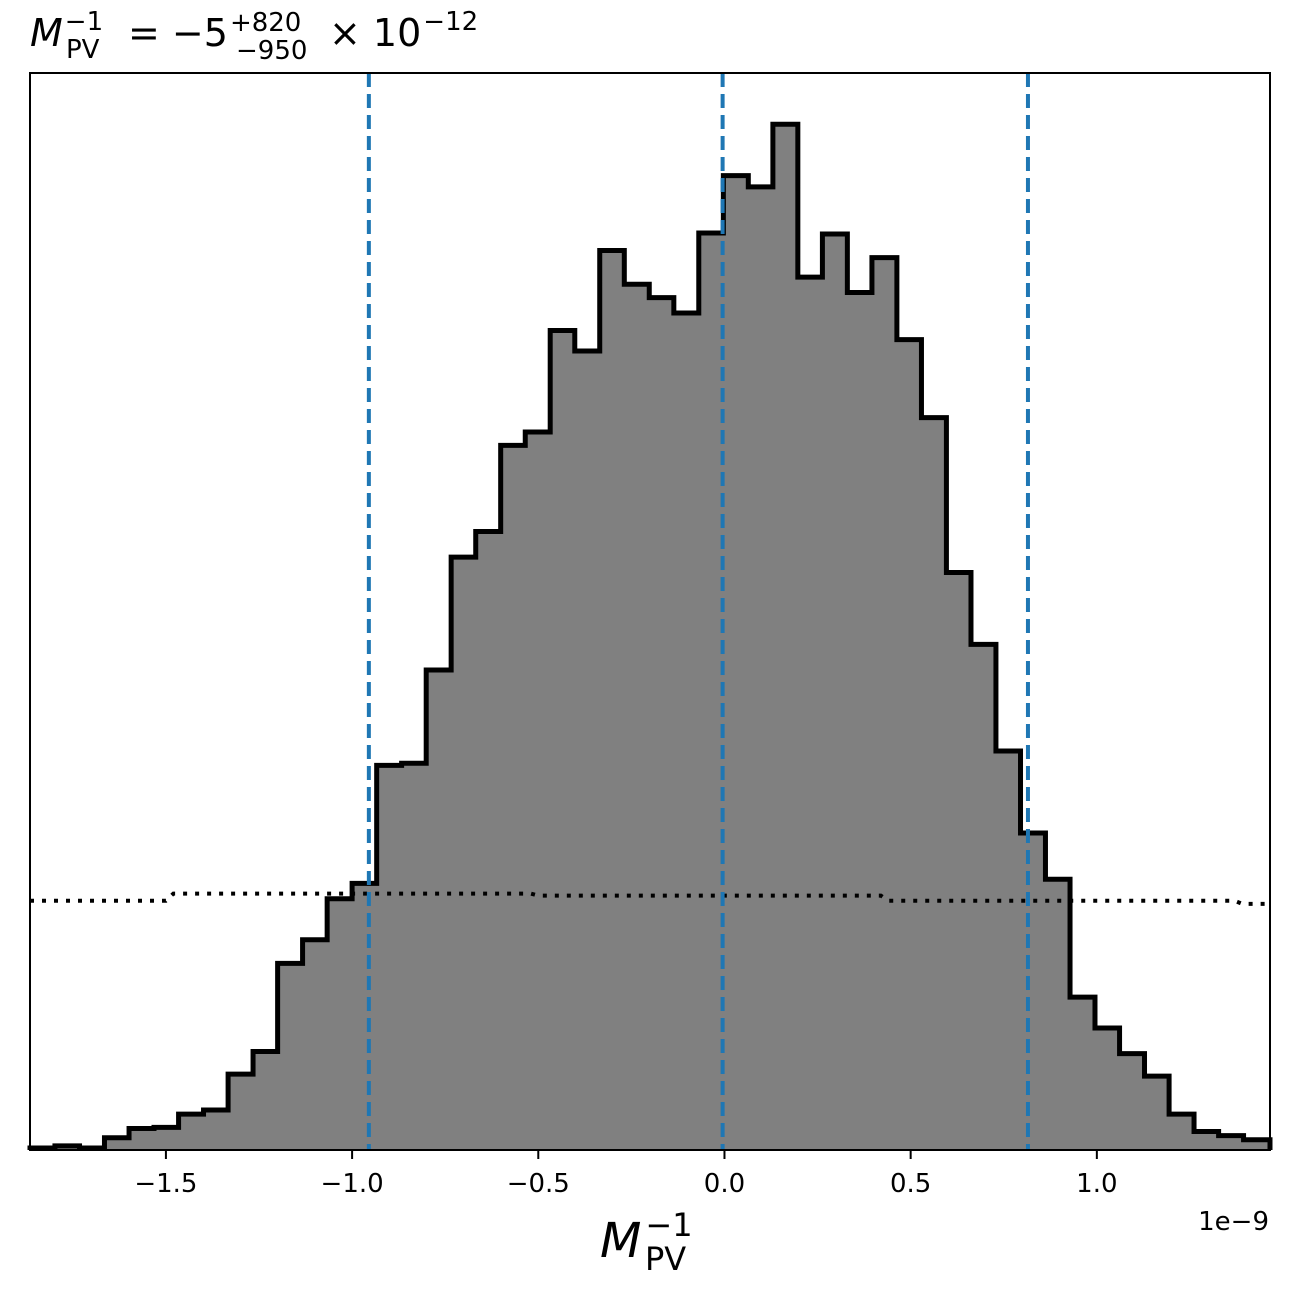  I want to click on x-tick-label: −1.5, so click(165, 1184).